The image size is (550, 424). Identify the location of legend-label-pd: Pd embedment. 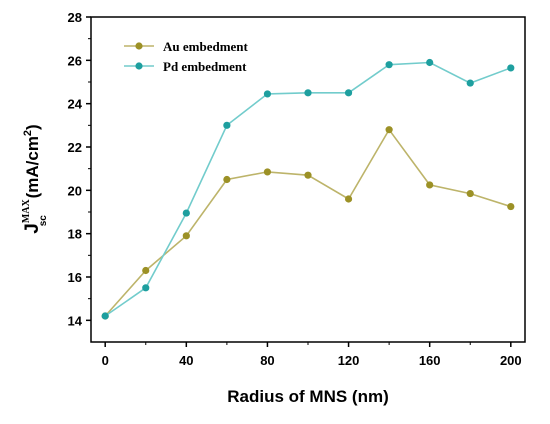
(205, 66).